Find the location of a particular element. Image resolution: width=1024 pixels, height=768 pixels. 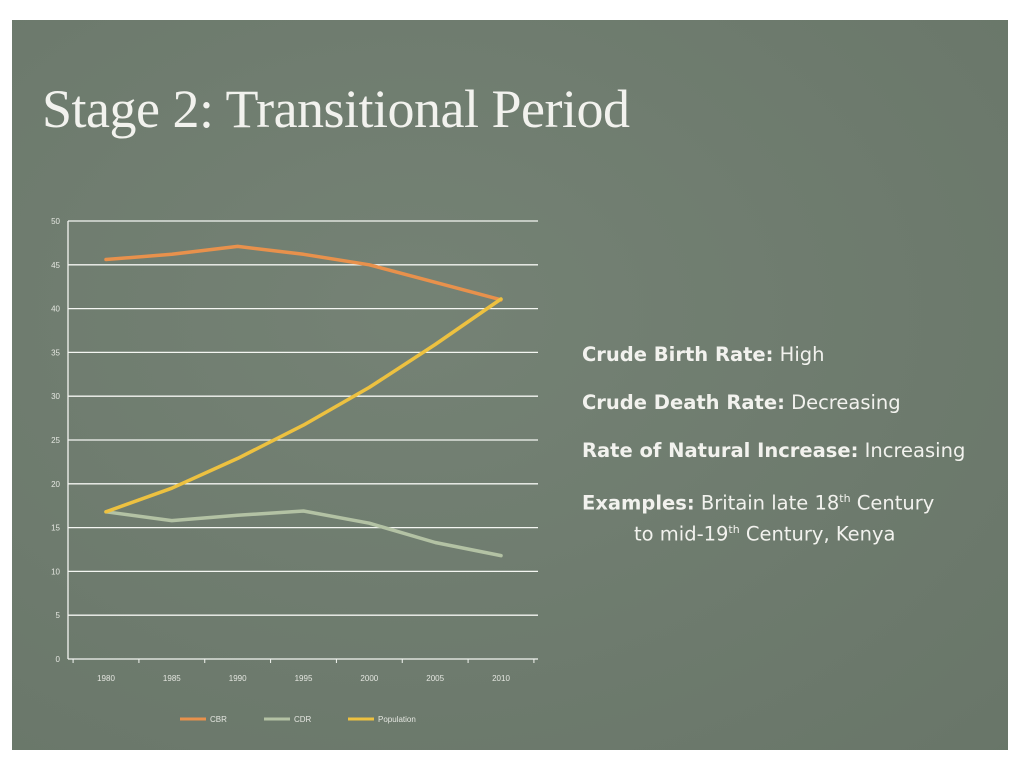

slide-title: Stage 2: Transitional Period is located at coordinates (336, 109).